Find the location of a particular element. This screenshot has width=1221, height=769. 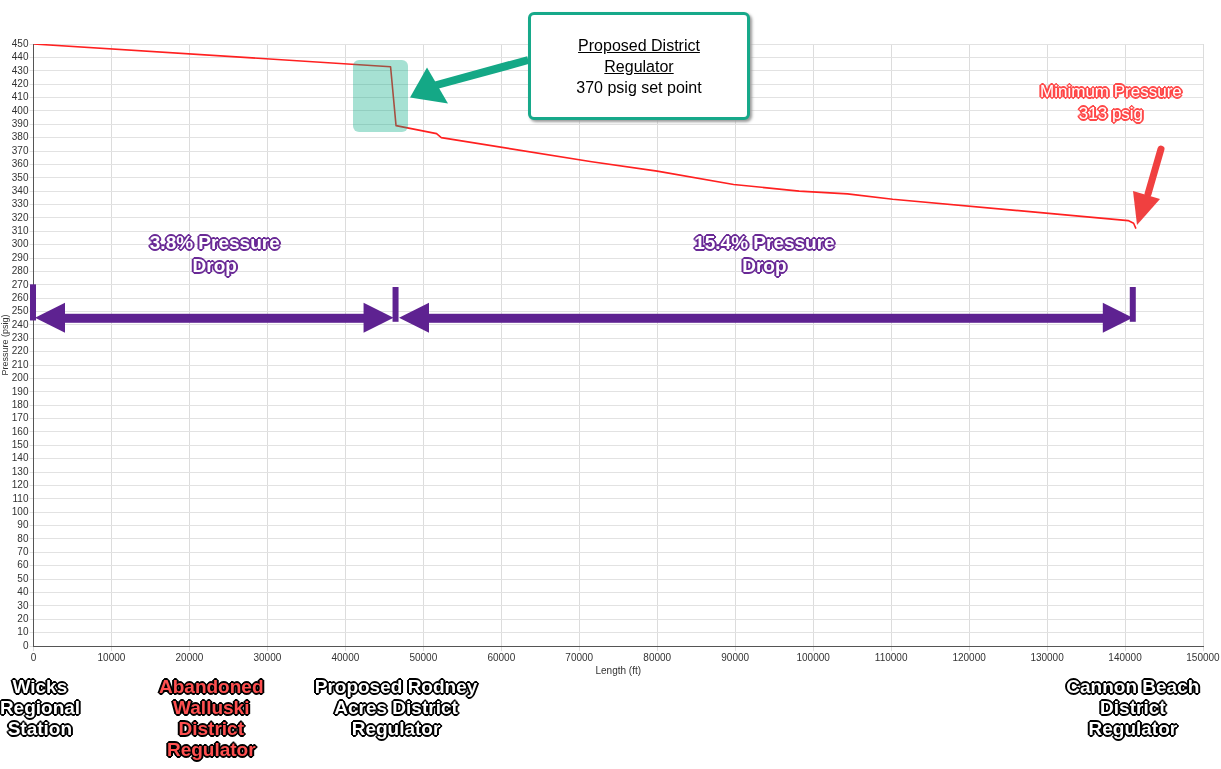

x-tick-label: 100000 is located at coordinates (813, 657).